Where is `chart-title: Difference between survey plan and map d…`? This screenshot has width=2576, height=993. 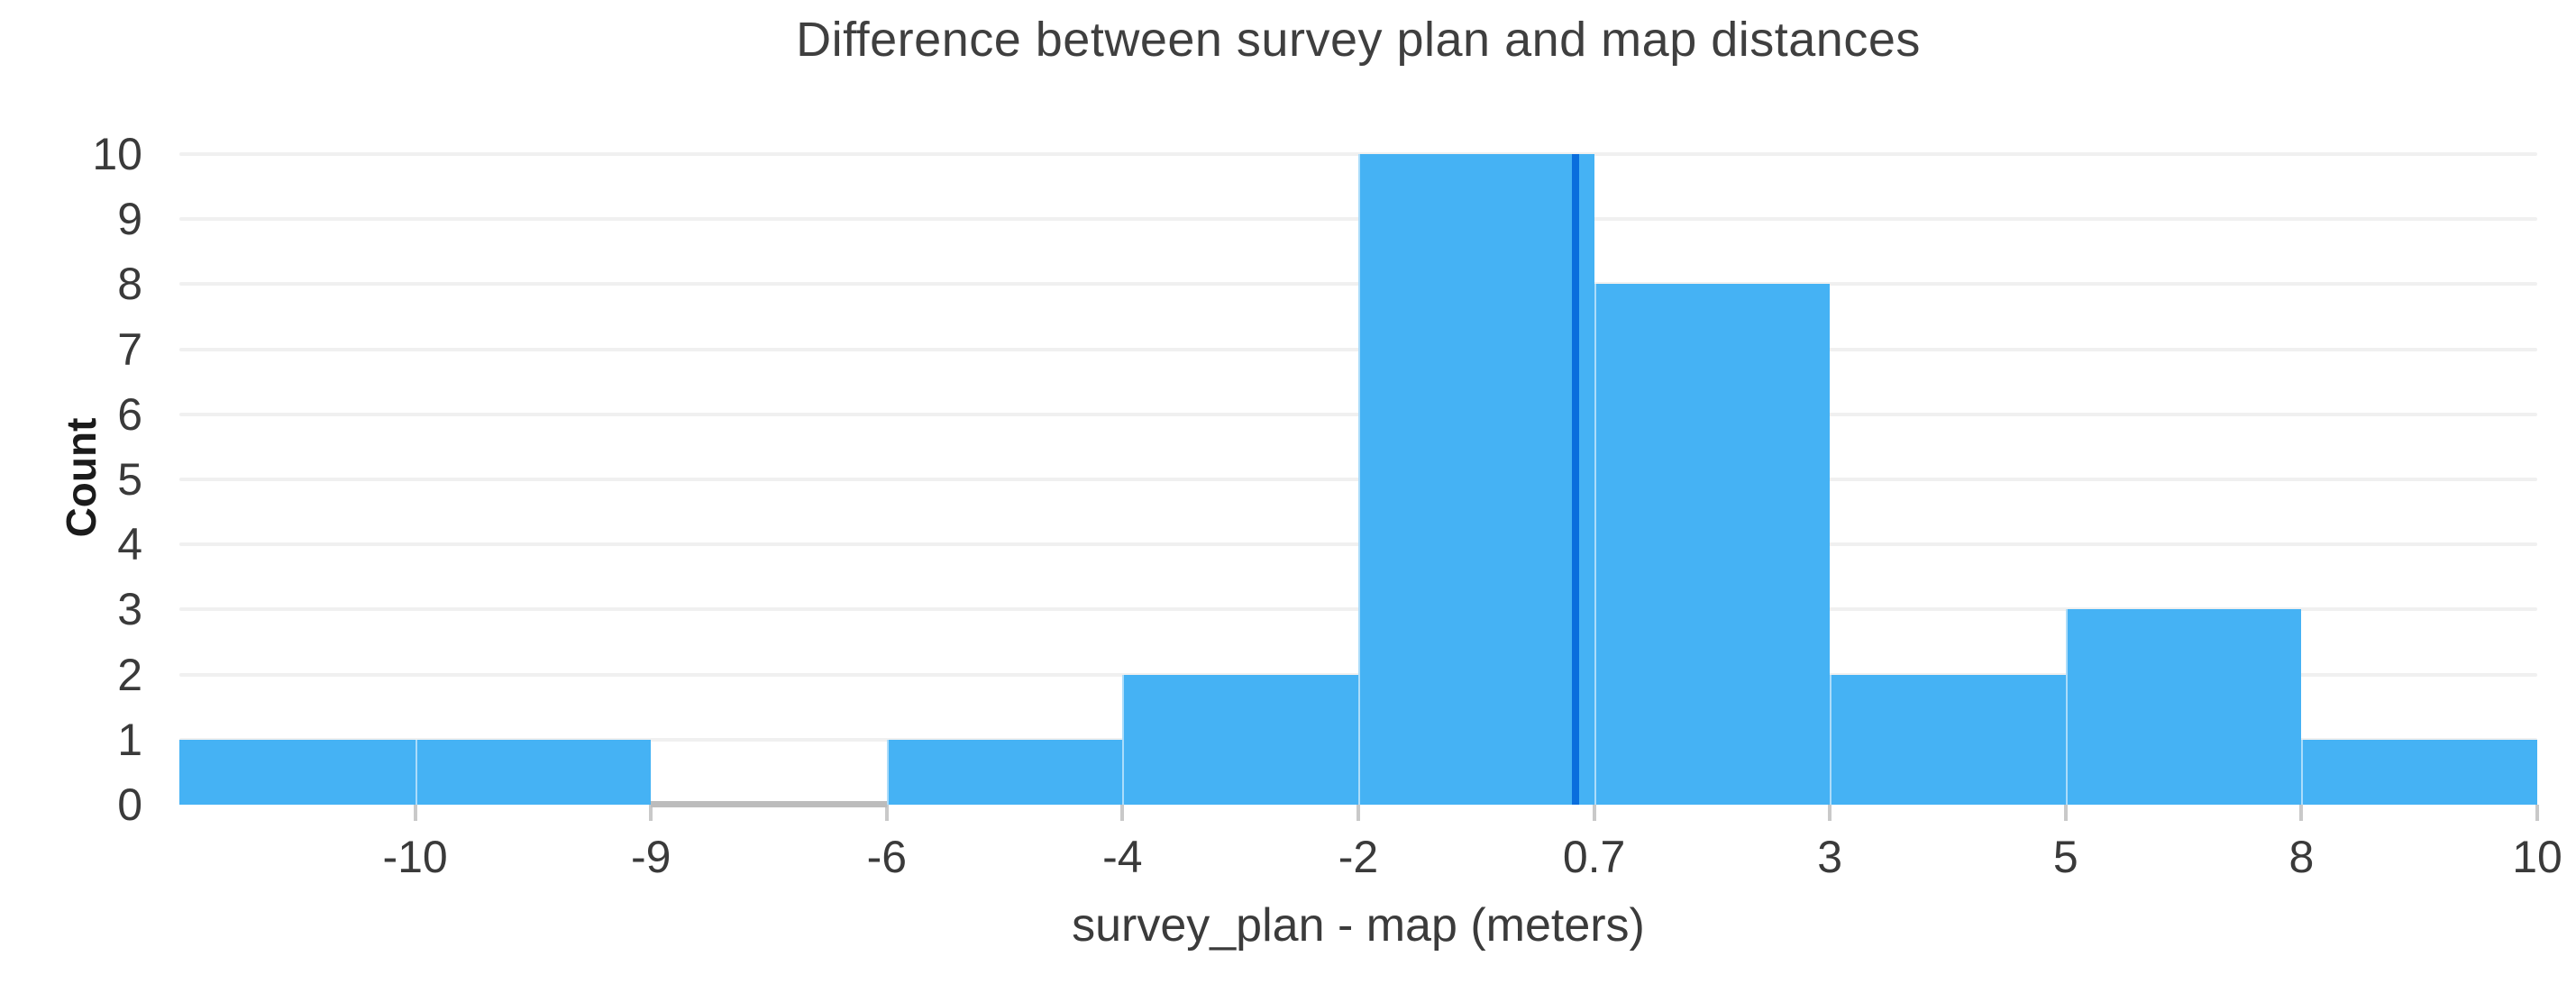
chart-title: Difference between survey plan and map d… is located at coordinates (1358, 40).